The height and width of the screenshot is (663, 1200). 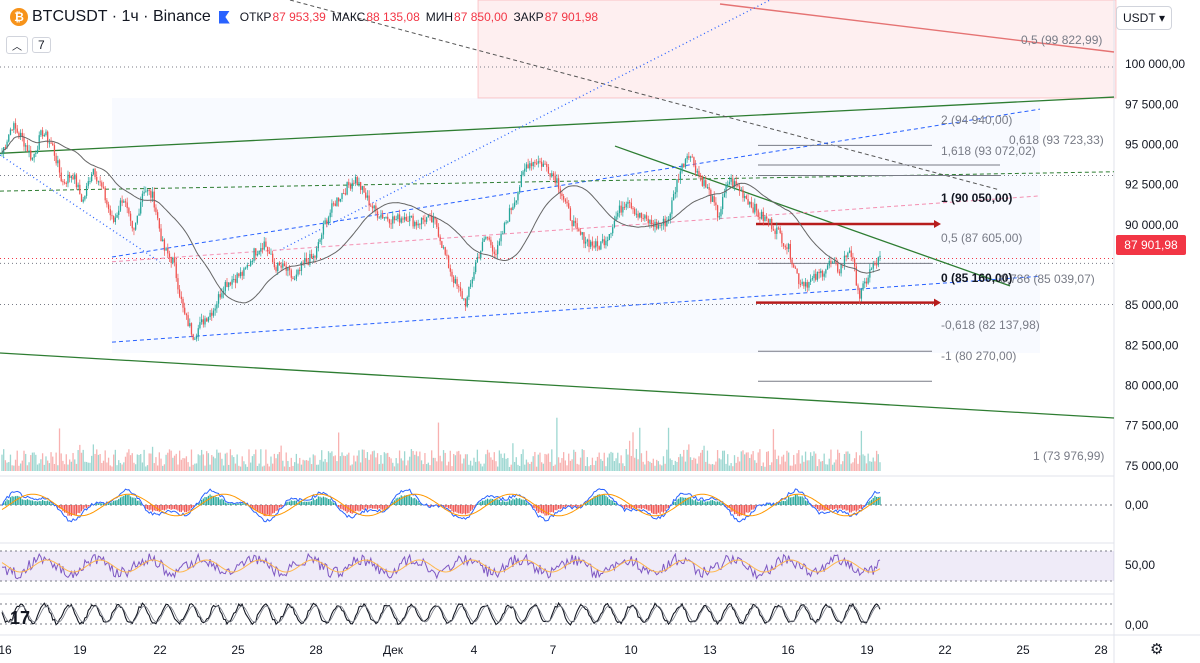 What do you see at coordinates (1157, 649) in the screenshot?
I see `gear-icon: ⚙` at bounding box center [1157, 649].